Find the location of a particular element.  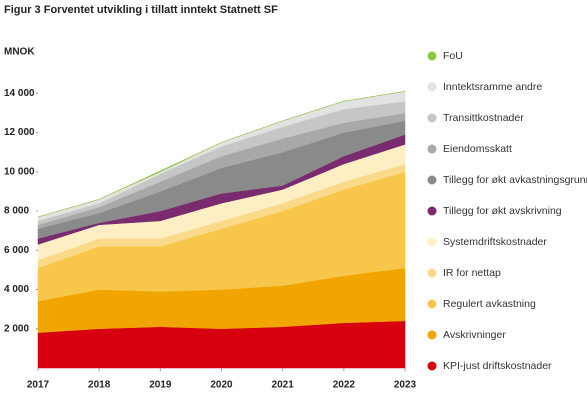

legend-label: Systemdriftskostnader is located at coordinates (495, 242).